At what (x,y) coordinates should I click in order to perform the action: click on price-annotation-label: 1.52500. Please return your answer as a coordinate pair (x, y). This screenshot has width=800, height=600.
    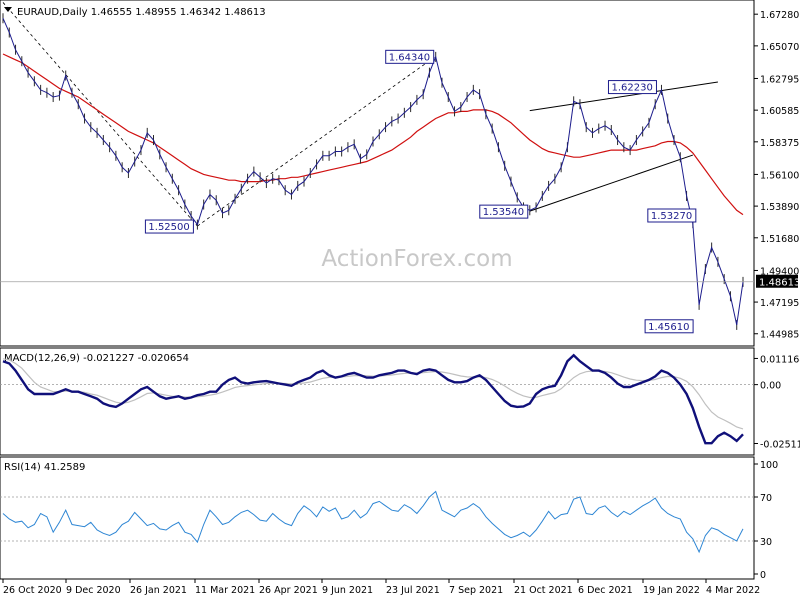
    Looking at the image, I should click on (168, 227).